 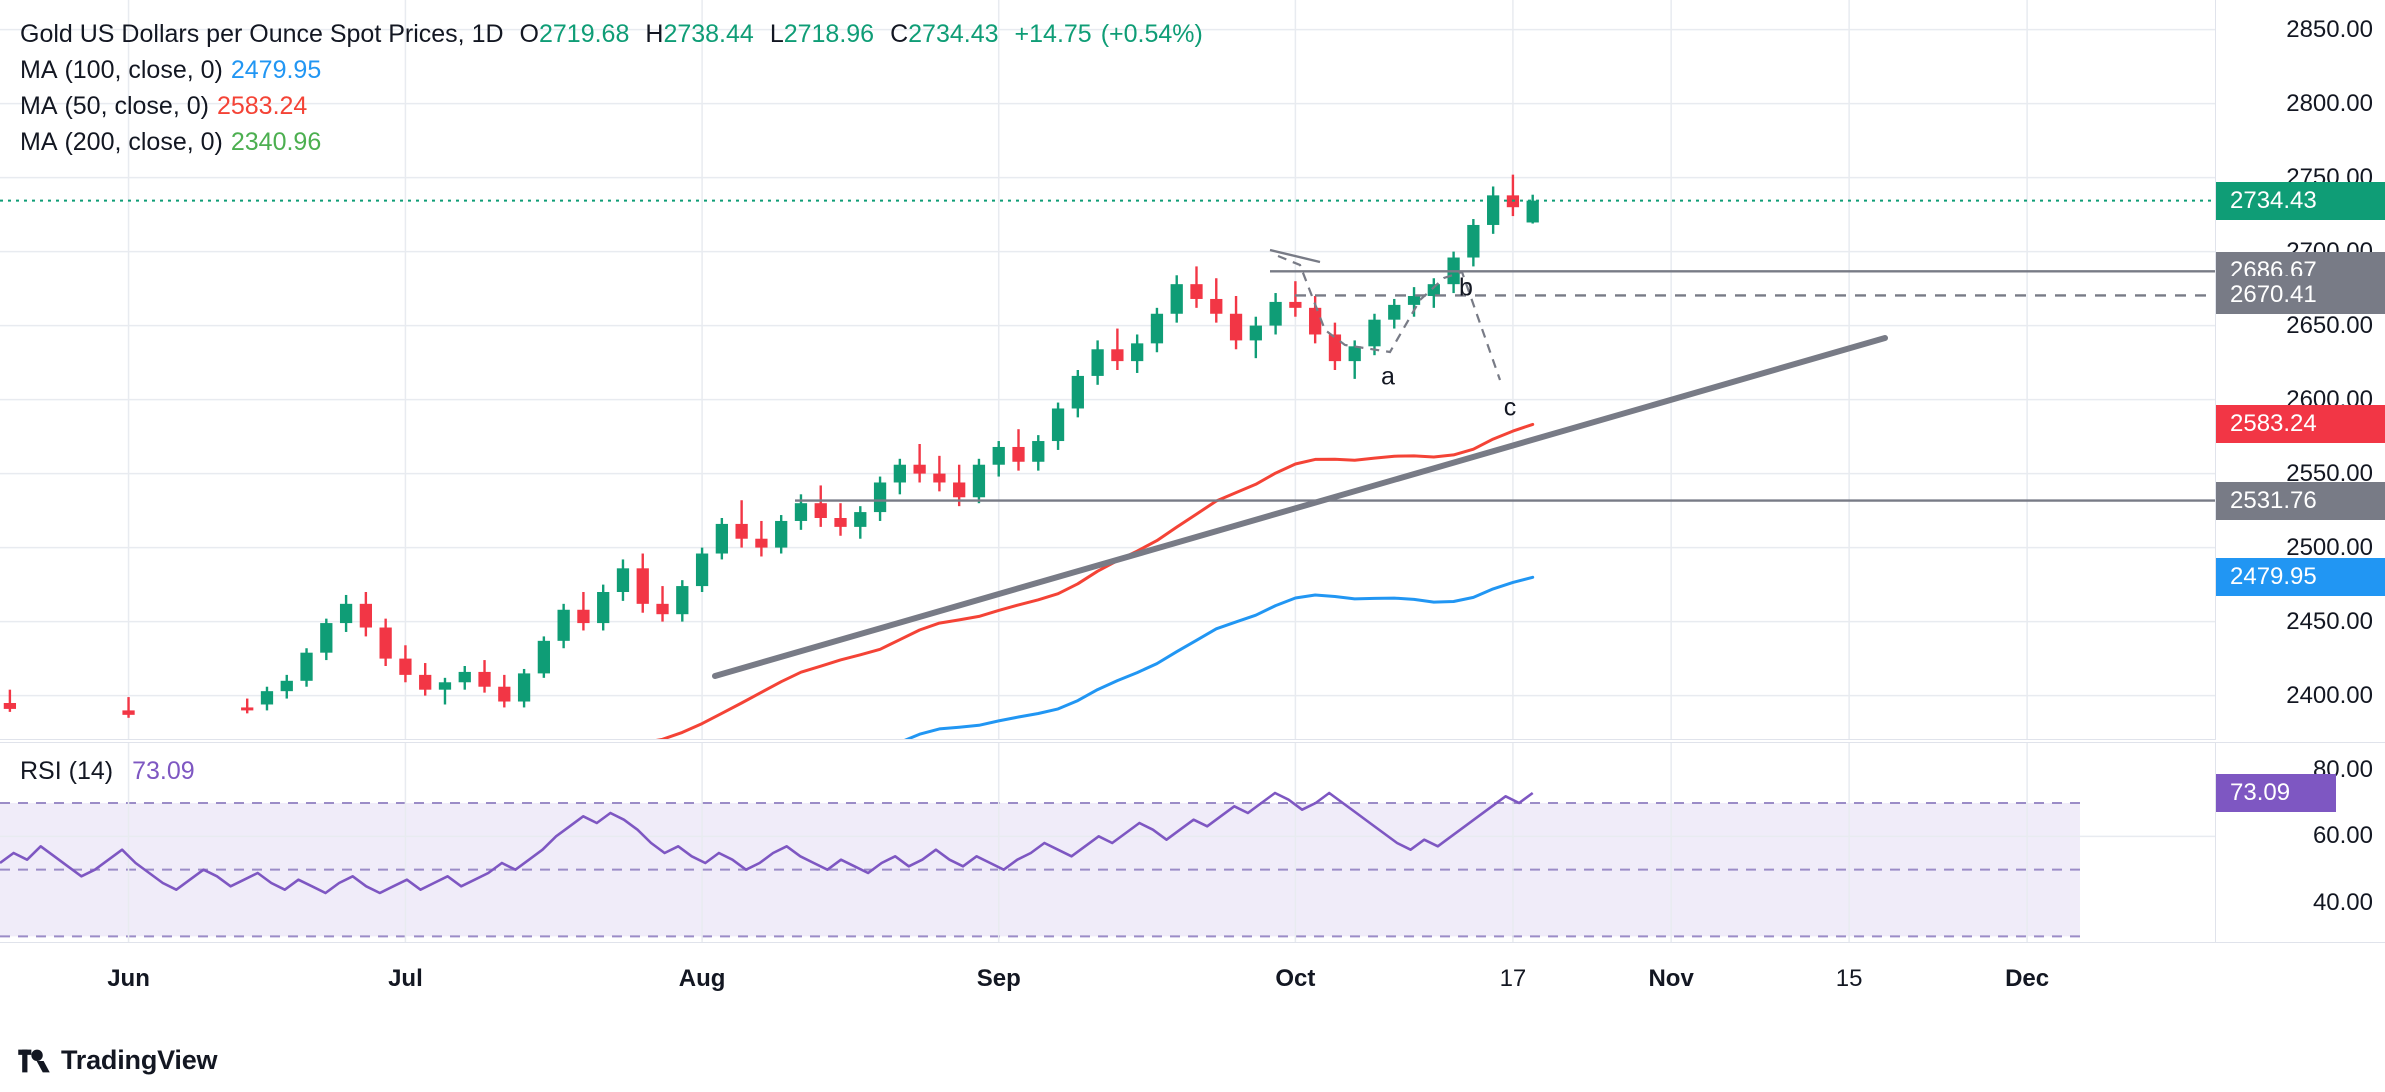 I want to click on wave-label-a: a, so click(x=1388, y=376).